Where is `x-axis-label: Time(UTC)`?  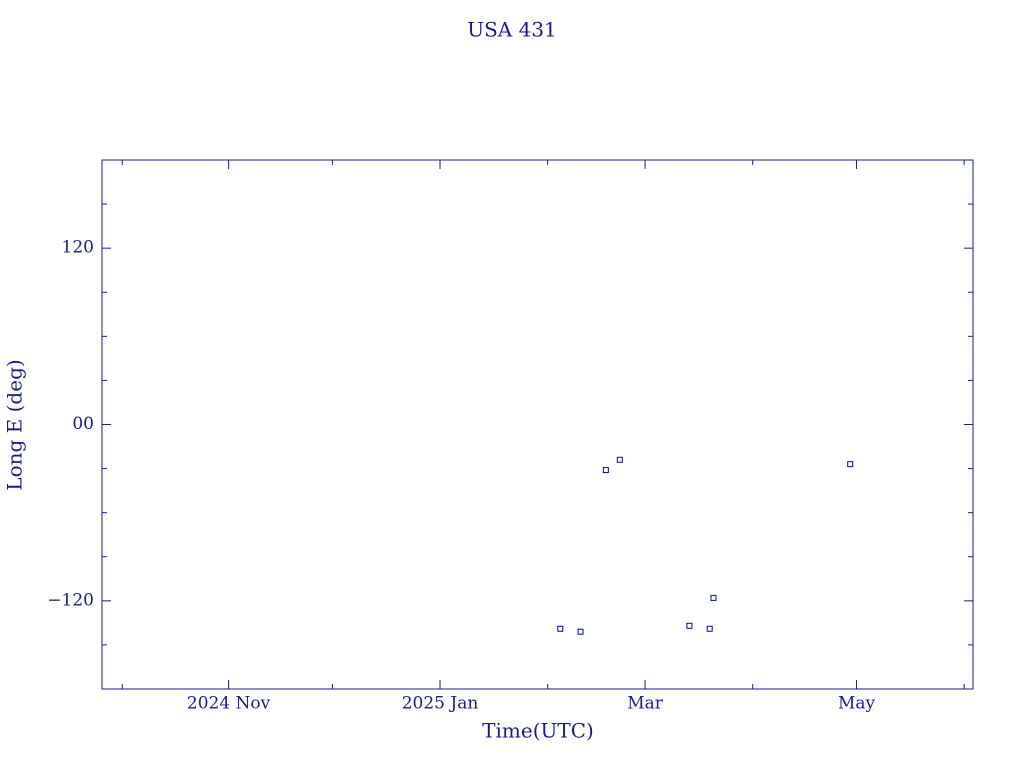
x-axis-label: Time(UTC) is located at coordinates (538, 731).